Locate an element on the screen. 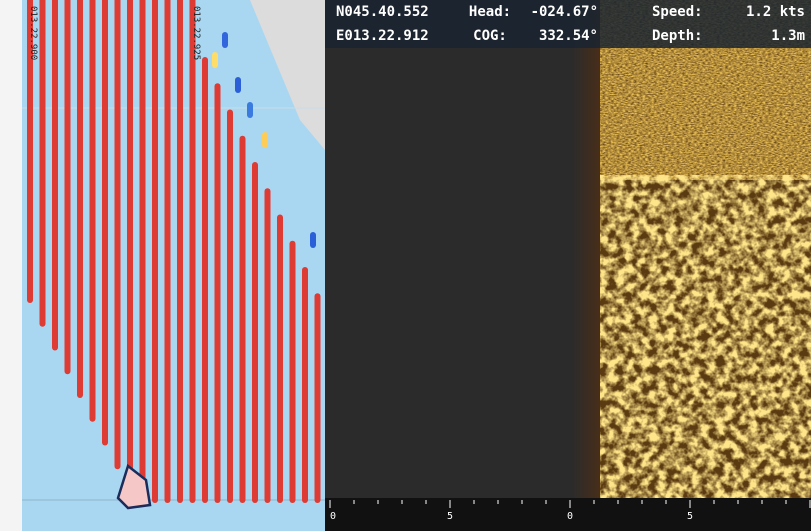  shore is located at coordinates (11, 265).